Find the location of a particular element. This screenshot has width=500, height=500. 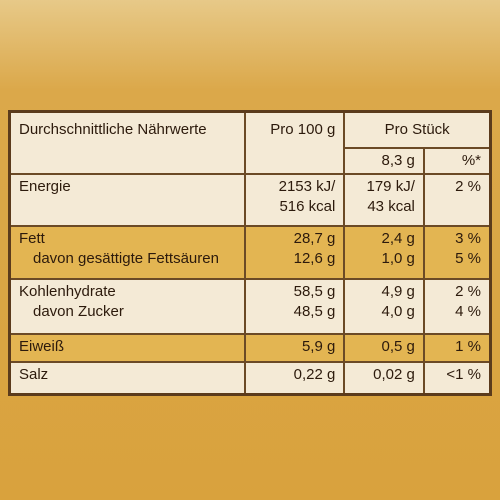

nutrient-value: 0,02 g is located at coordinates (394, 374).